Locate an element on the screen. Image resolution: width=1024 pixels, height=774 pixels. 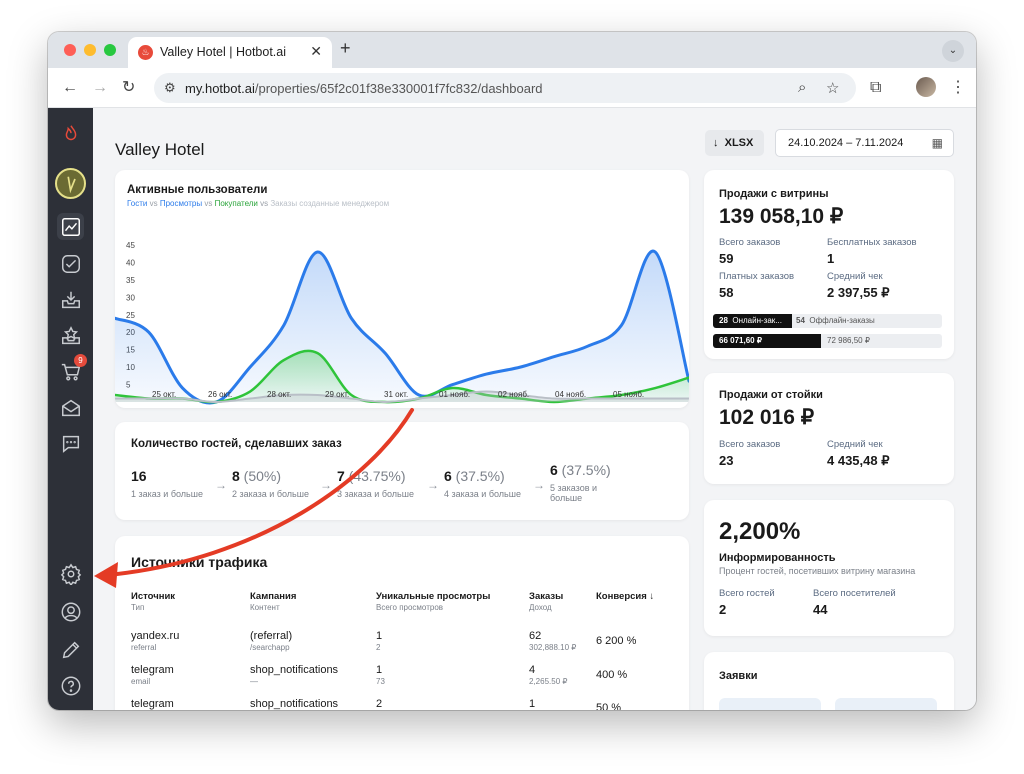
counter-orders-value: 23 is located at coordinates (726, 460).